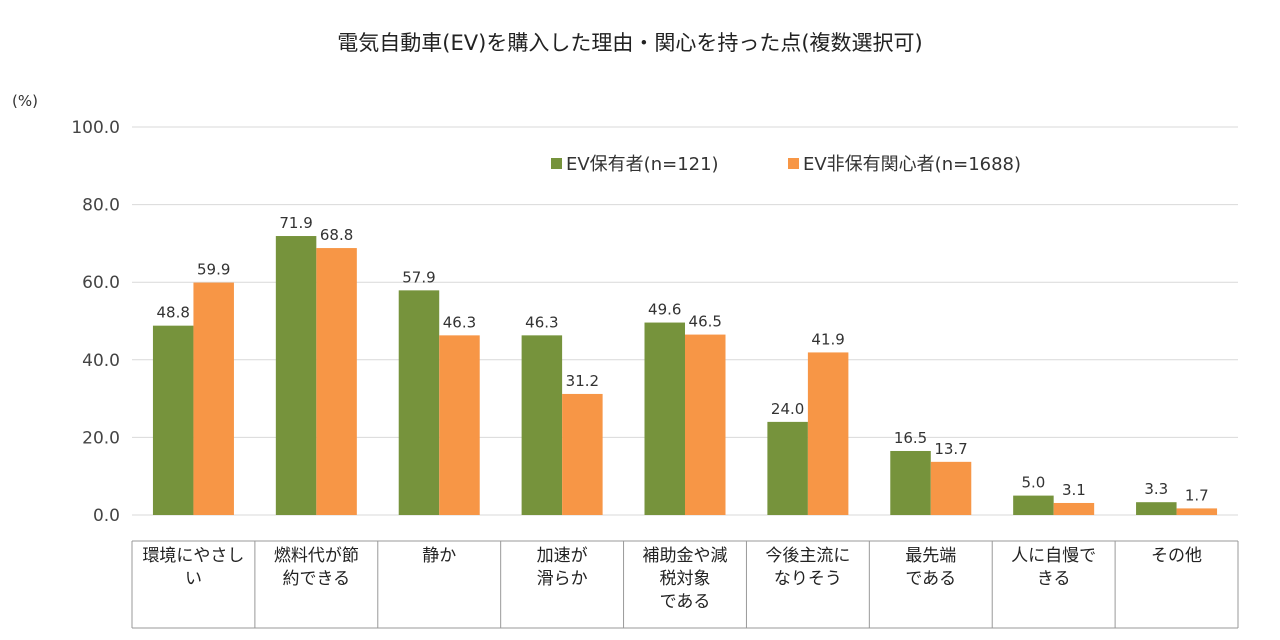 This screenshot has width=1280, height=640. I want to click on category-label-6: 今後主流に, so click(807, 556).